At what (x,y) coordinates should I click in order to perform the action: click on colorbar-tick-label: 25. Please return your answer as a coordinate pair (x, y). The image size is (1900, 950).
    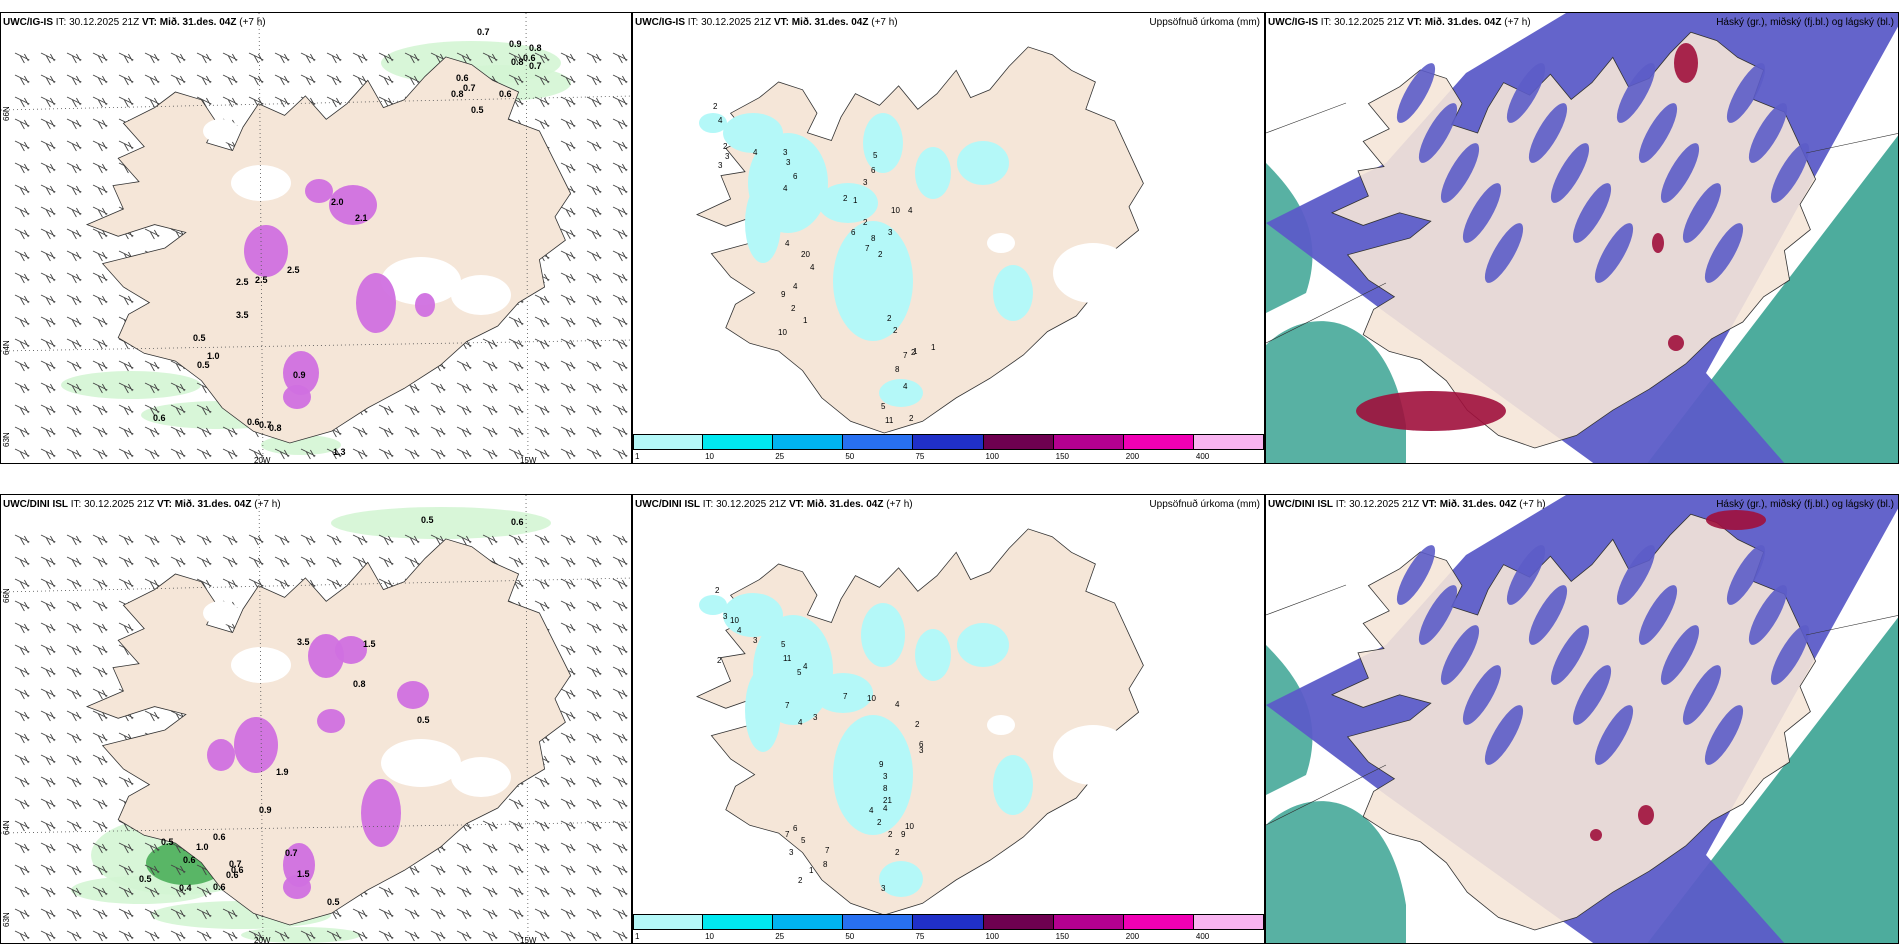
    Looking at the image, I should click on (780, 456).